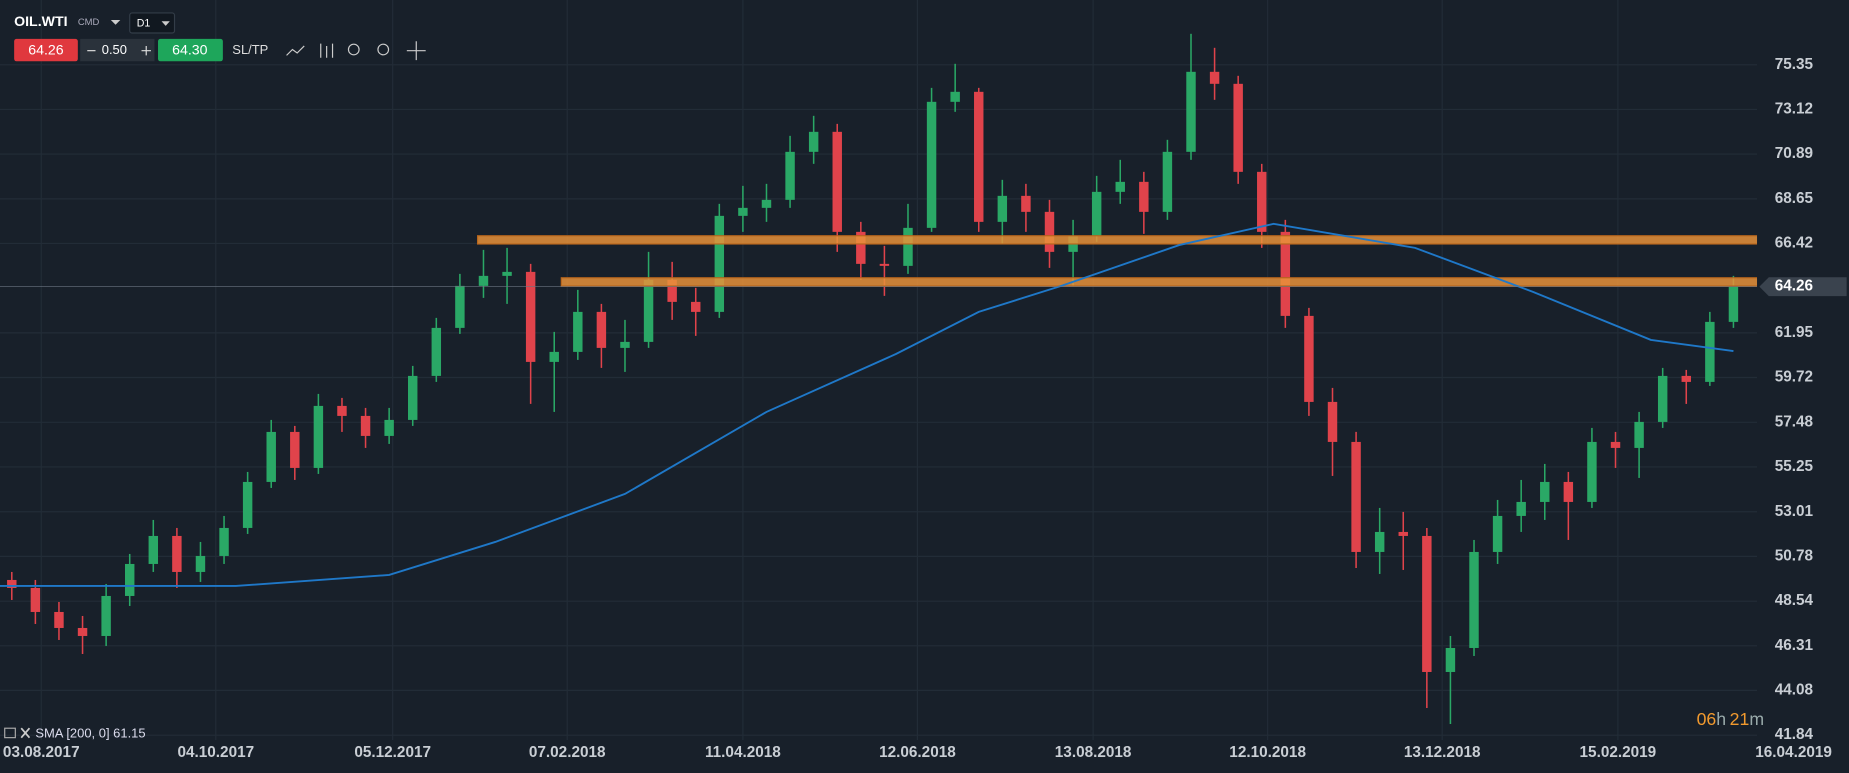 The image size is (1849, 773). I want to click on buy-price: 64.30, so click(190, 49).